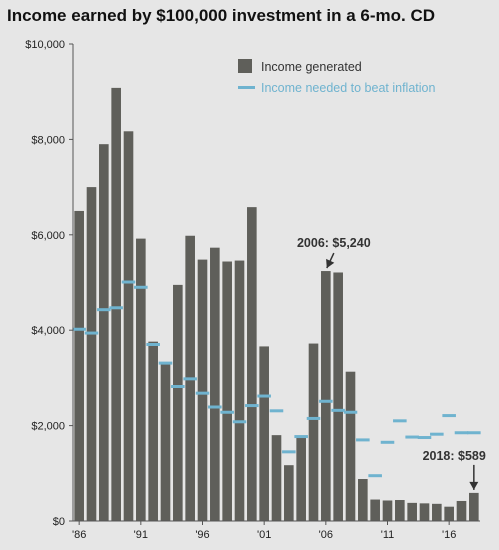 This screenshot has height=550, width=499. I want to click on bar-2014, so click(424, 512).